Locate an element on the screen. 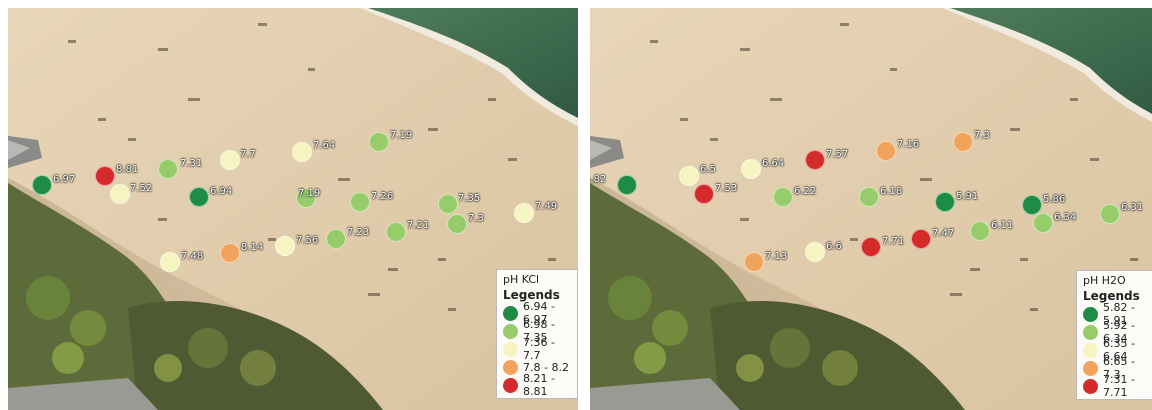 The image size is (1152, 410). sample-point-value-label: 6.34 is located at coordinates (1065, 217).